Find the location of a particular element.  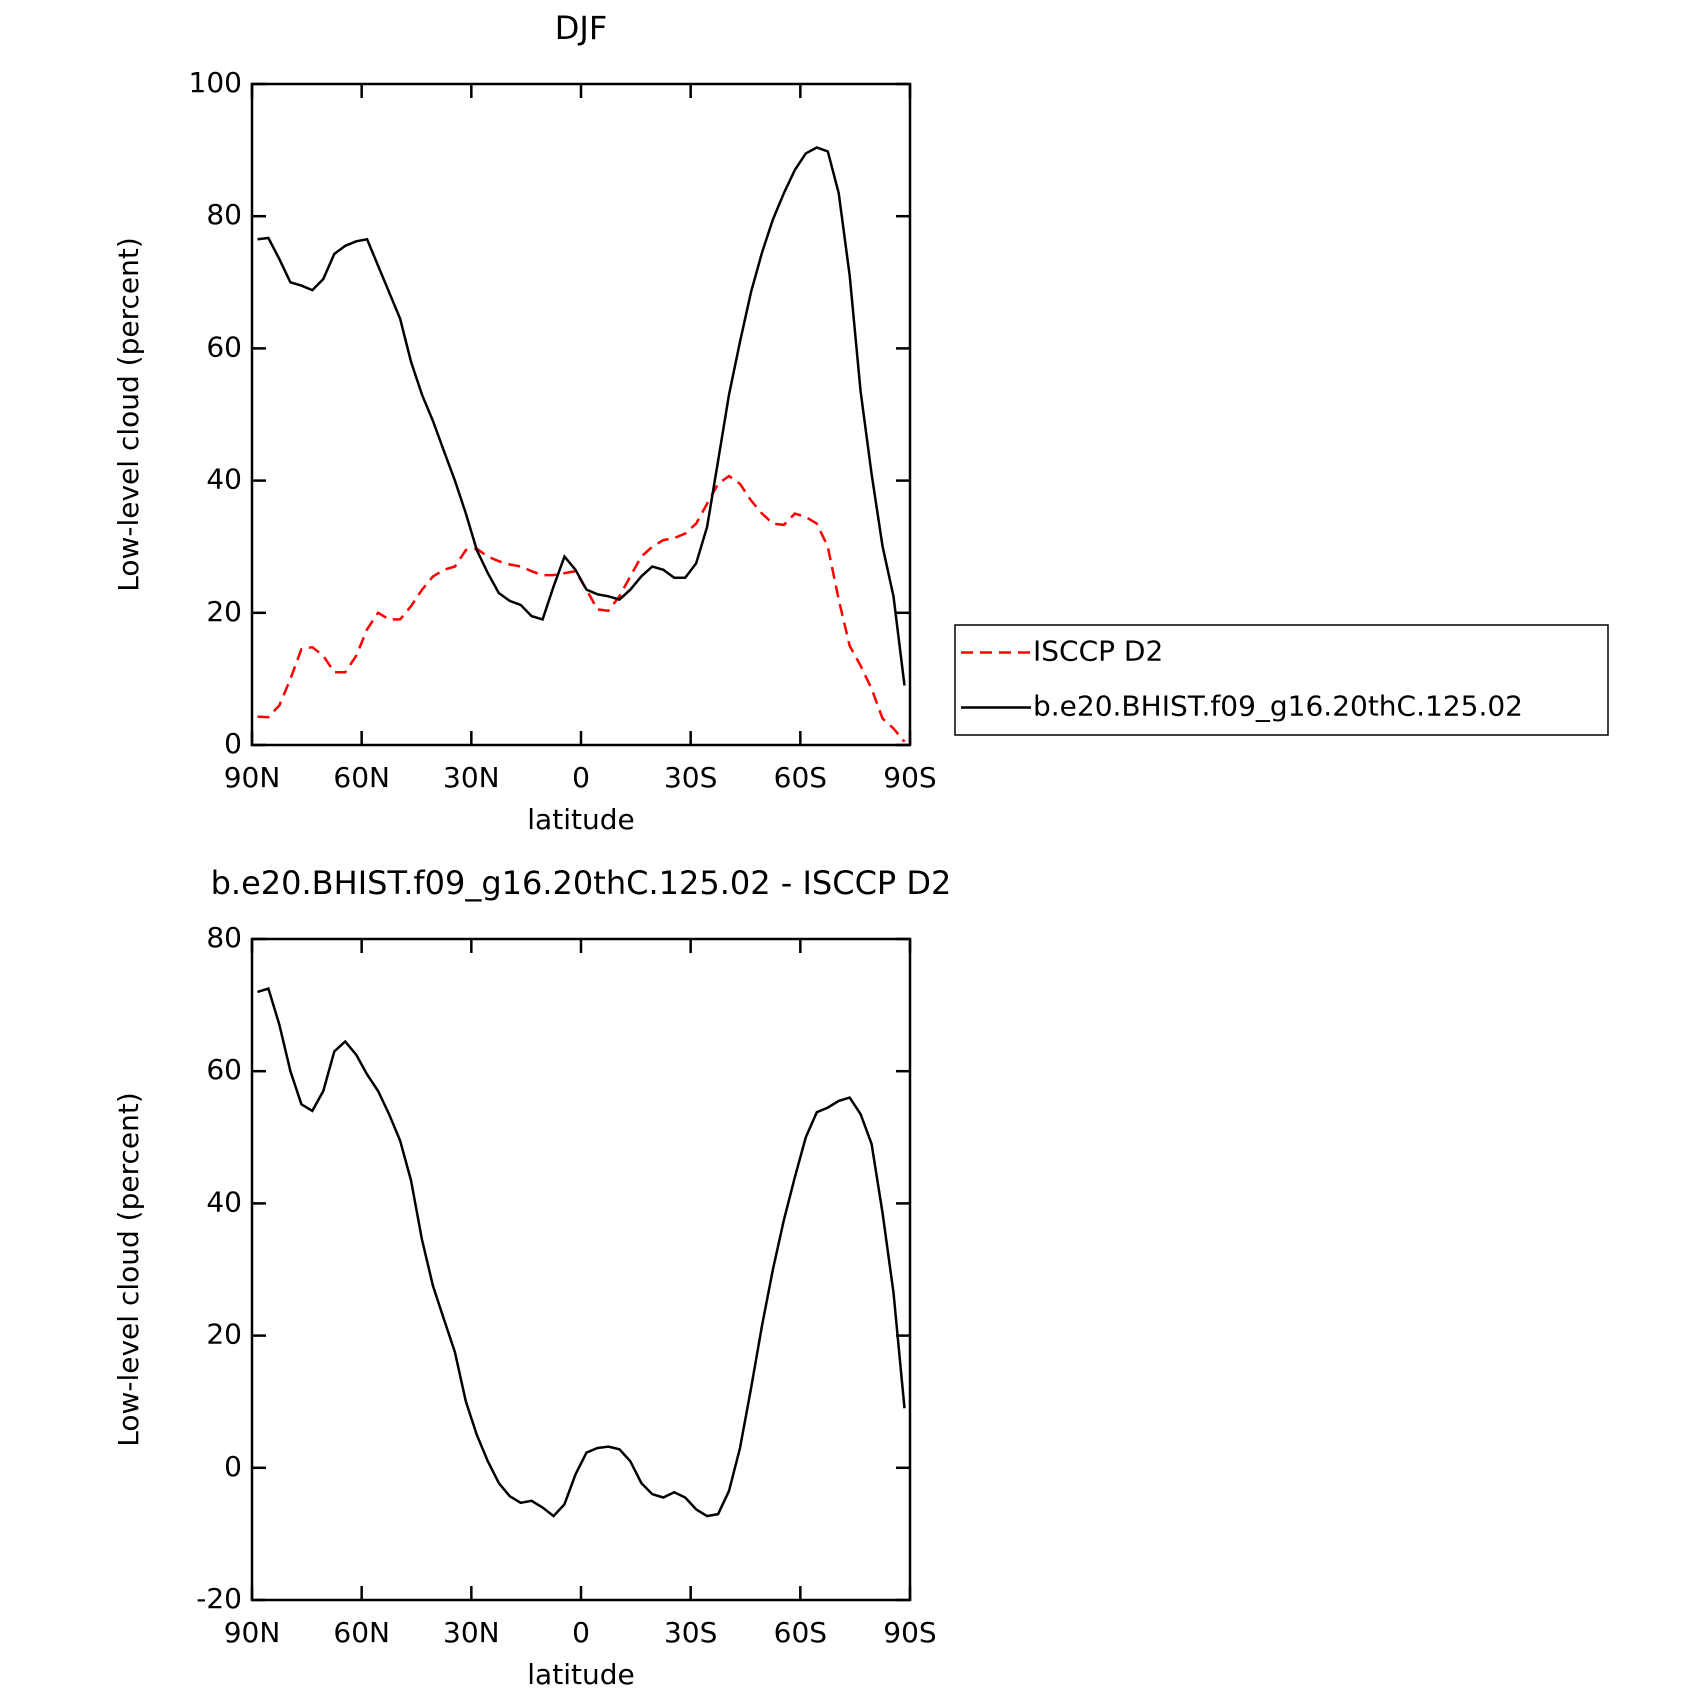

chart-title: DJF is located at coordinates (581, 28).